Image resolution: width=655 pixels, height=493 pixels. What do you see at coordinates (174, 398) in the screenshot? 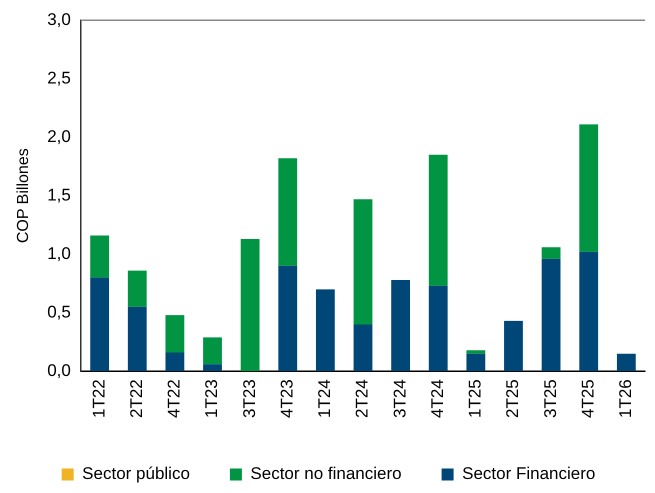
I see `x-tick-label: 4T22` at bounding box center [174, 398].